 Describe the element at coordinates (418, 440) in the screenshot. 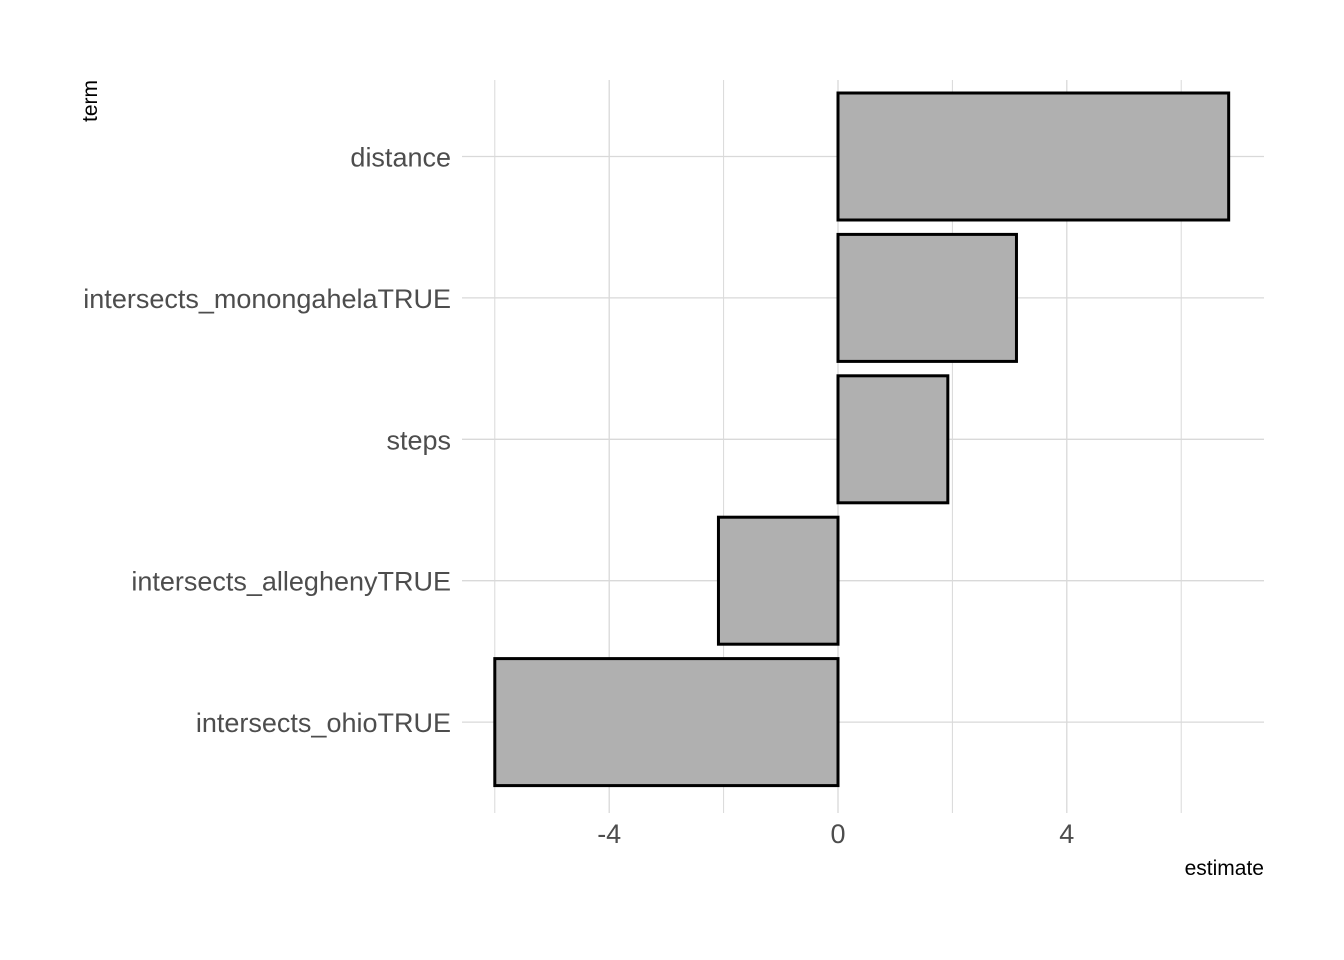

I see `y-tick-label: steps` at that location.